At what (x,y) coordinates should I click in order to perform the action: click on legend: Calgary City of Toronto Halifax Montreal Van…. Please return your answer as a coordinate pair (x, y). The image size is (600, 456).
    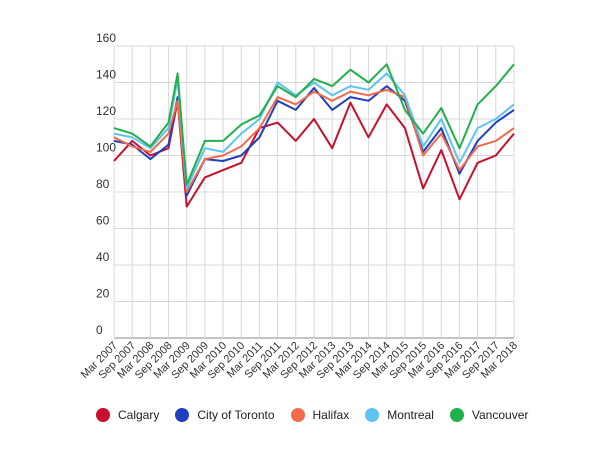
    Looking at the image, I should click on (320, 415).